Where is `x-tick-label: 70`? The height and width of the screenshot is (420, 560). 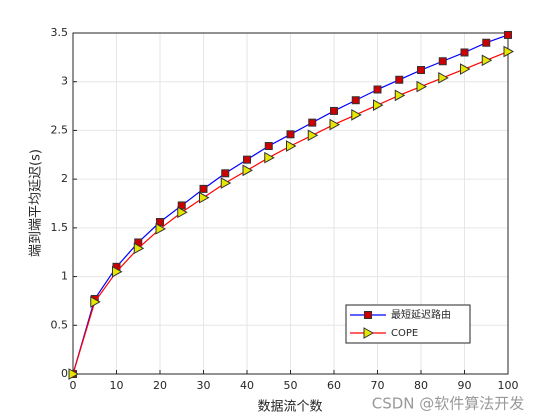 x-tick-label: 70 is located at coordinates (378, 385).